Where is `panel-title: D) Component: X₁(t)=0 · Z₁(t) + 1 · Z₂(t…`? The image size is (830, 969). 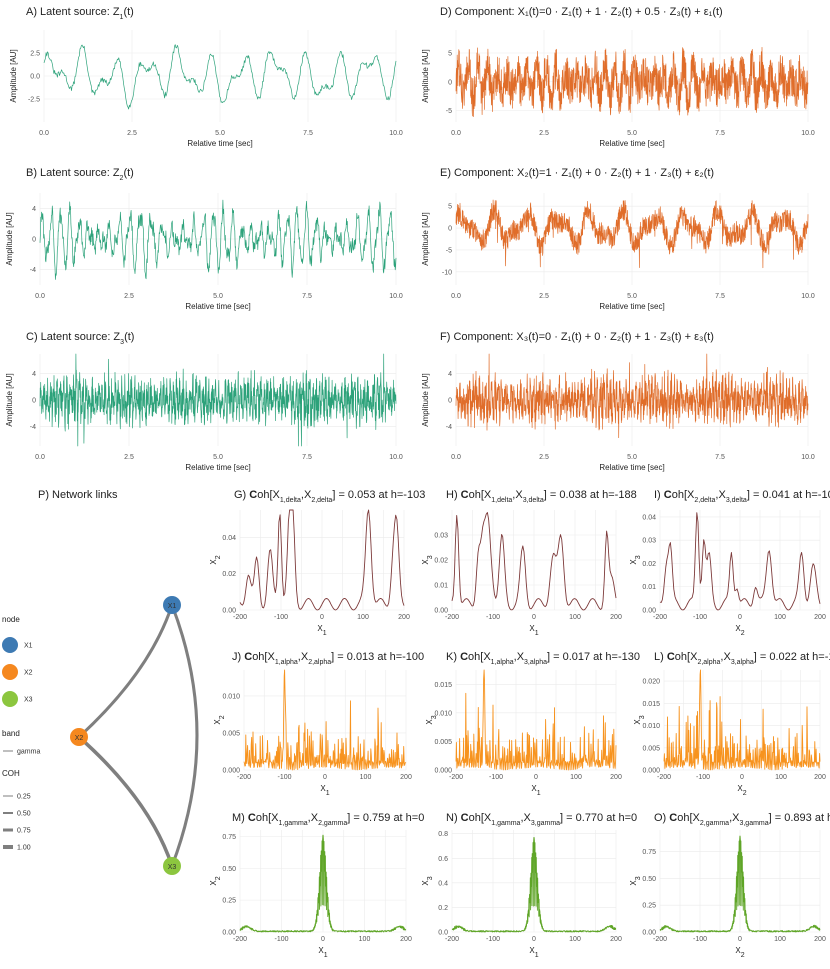
panel-title: D) Component: X₁(t)=0 · Z₁(t) + 1 · Z₂(t… is located at coordinates (581, 12).